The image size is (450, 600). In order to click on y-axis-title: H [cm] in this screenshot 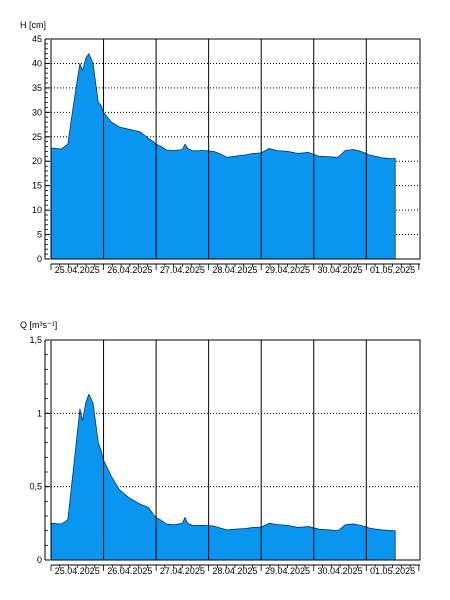, I will do `click(33, 25)`.